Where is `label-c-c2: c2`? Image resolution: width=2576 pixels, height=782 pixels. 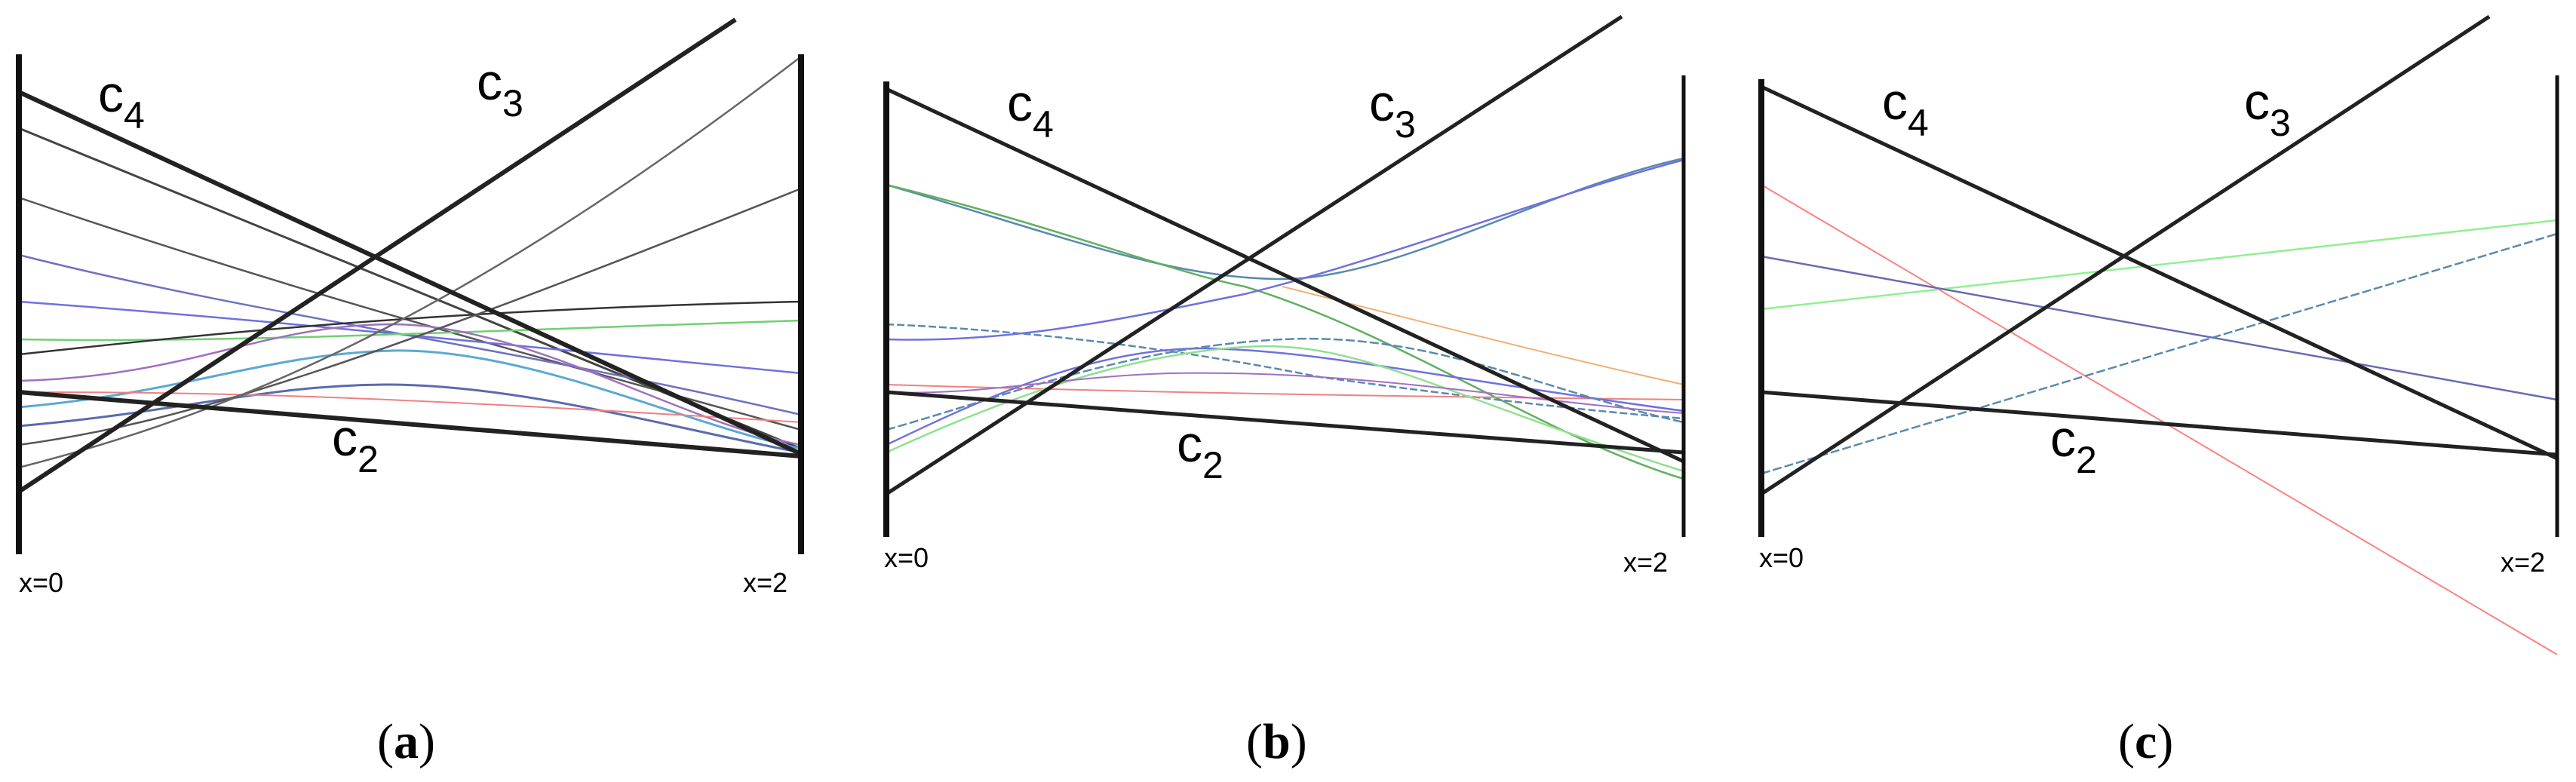
label-c-c2: c2 is located at coordinates (2073, 445).